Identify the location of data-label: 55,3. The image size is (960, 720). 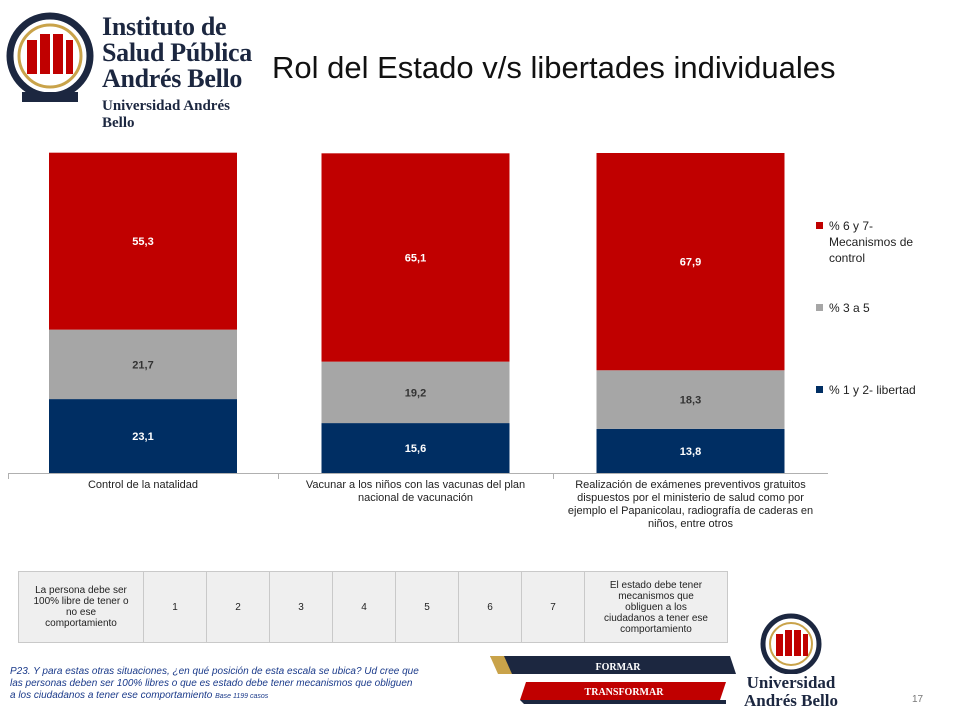
(142, 242).